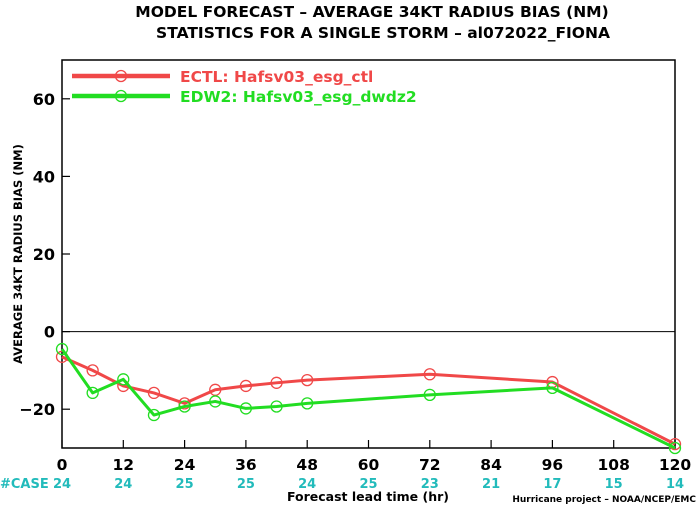  I want to click on y-tick-label: 60, so click(44, 99).